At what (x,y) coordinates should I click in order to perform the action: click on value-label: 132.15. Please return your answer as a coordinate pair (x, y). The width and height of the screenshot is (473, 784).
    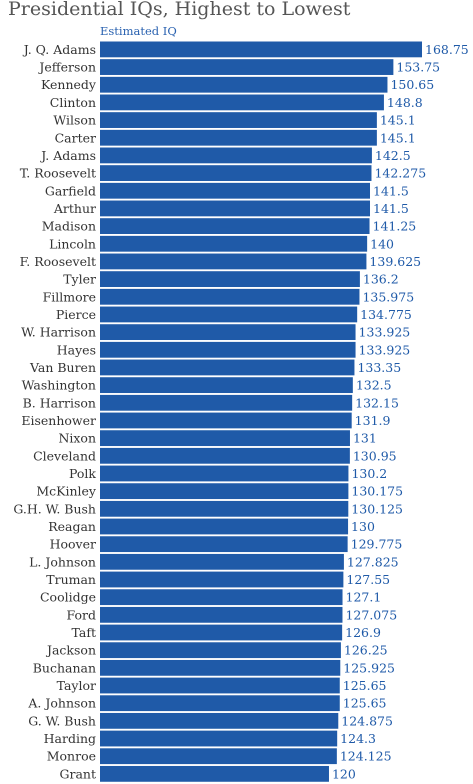
    Looking at the image, I should click on (377, 402).